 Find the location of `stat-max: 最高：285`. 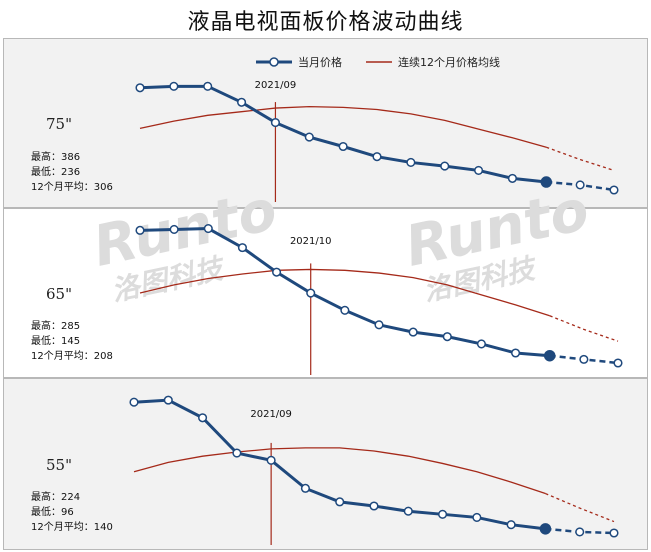

stat-max: 最高：285 is located at coordinates (56, 326).